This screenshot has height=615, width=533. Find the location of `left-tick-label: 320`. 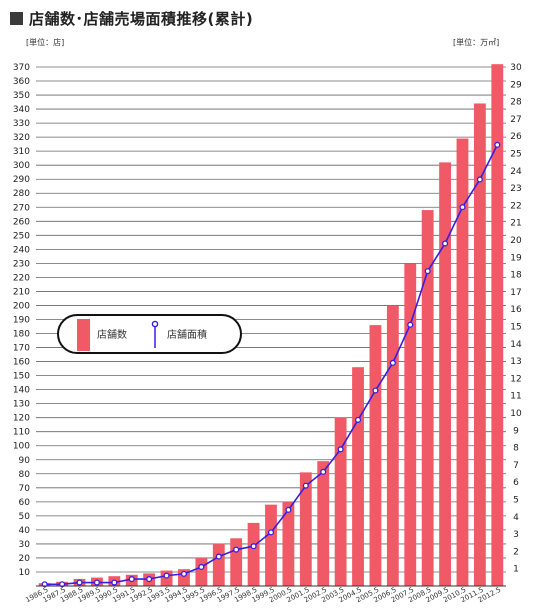

left-tick-label: 320 is located at coordinates (21, 138).